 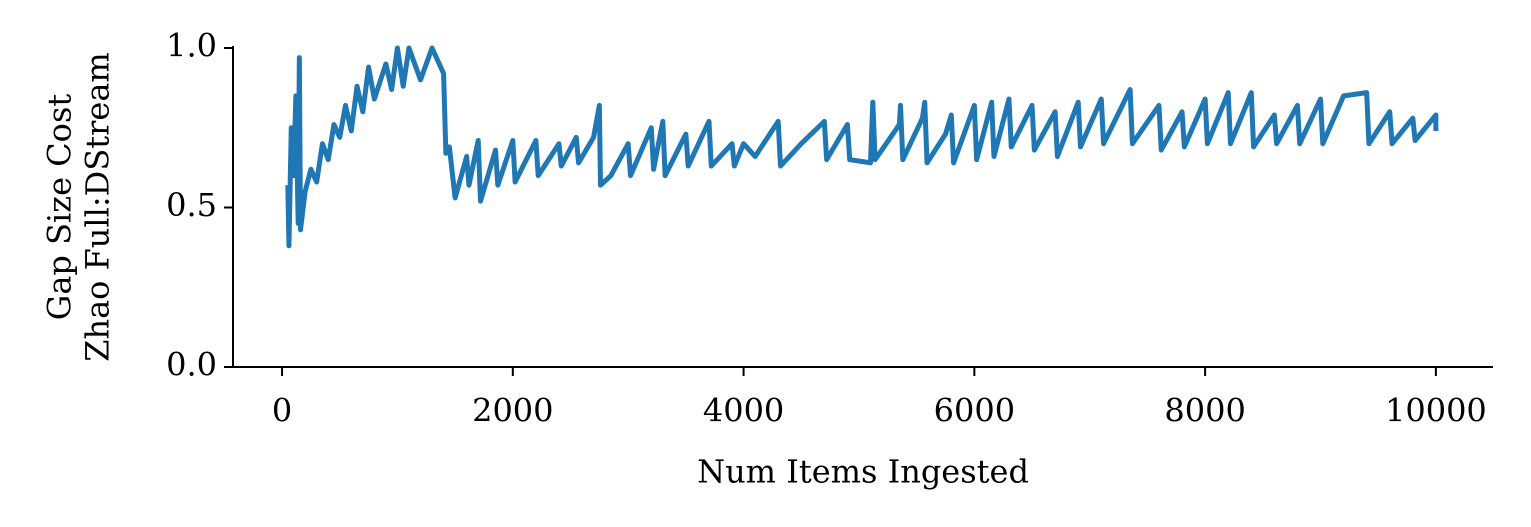 What do you see at coordinates (191, 46) in the screenshot?
I see `y-tick-label: 1.0` at bounding box center [191, 46].